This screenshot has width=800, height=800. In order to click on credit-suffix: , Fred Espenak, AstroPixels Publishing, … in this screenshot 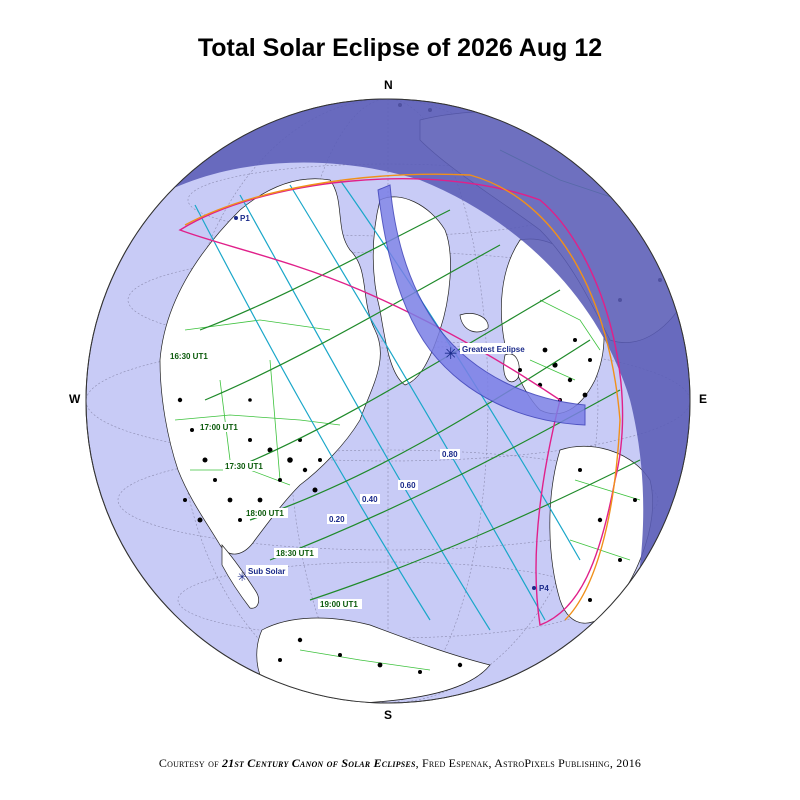, I will do `click(528, 763)`.